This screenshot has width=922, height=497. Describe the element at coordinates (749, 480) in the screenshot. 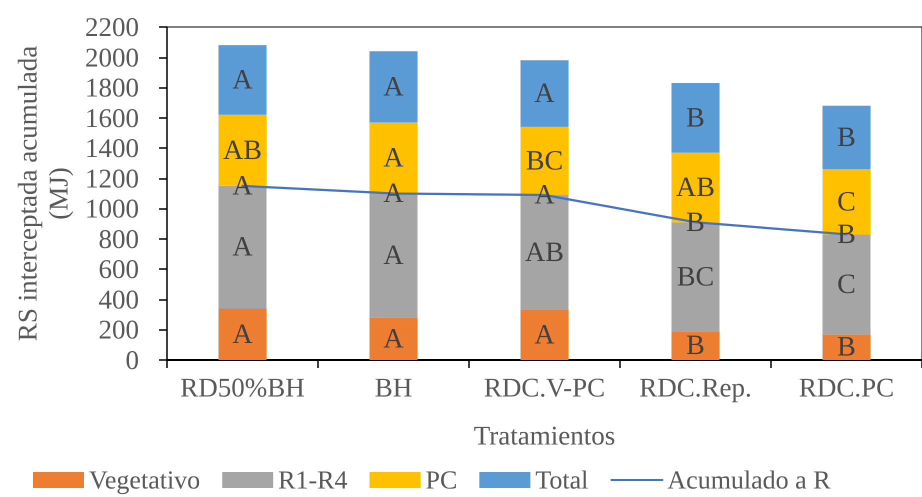

I see `legend-label: Acumulado a R` at that location.